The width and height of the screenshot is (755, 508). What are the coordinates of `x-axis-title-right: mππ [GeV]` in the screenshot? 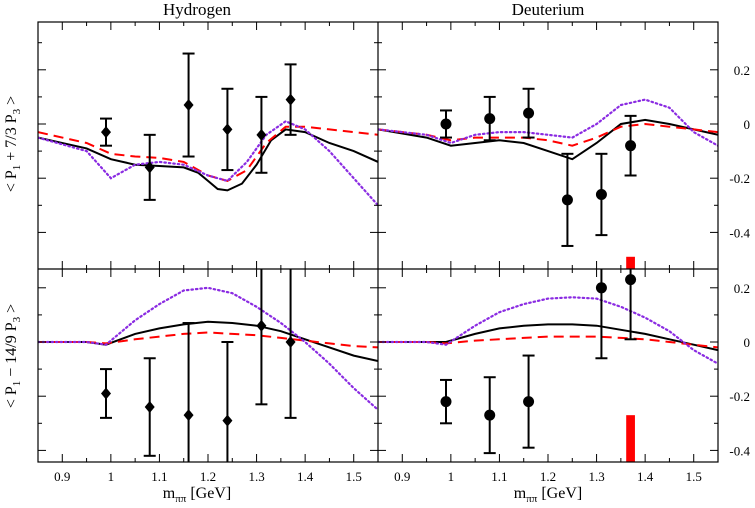 It's located at (548, 495).